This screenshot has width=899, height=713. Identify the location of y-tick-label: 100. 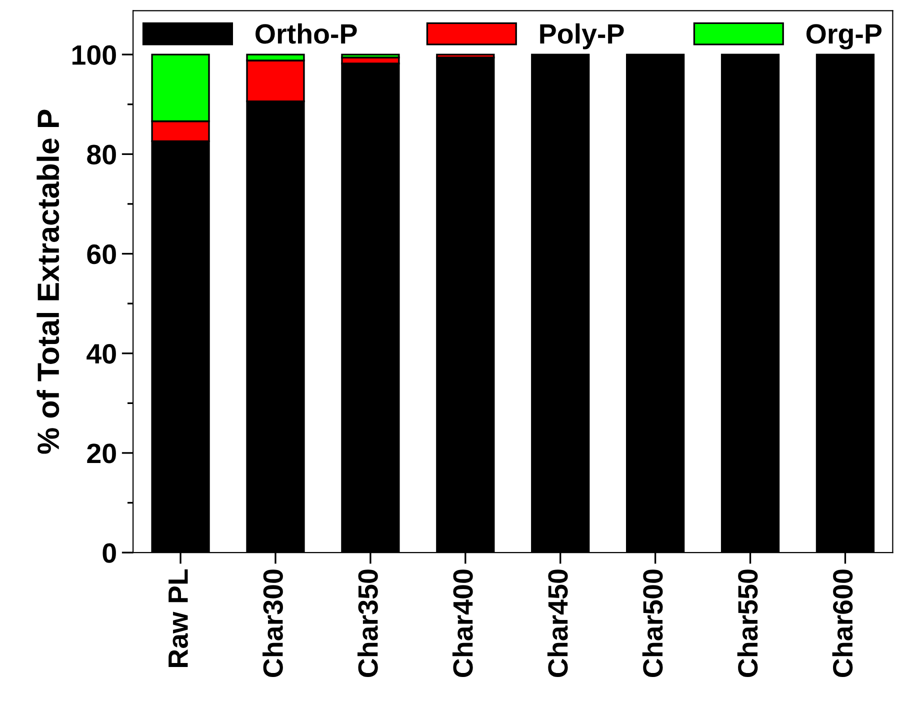
(94, 55).